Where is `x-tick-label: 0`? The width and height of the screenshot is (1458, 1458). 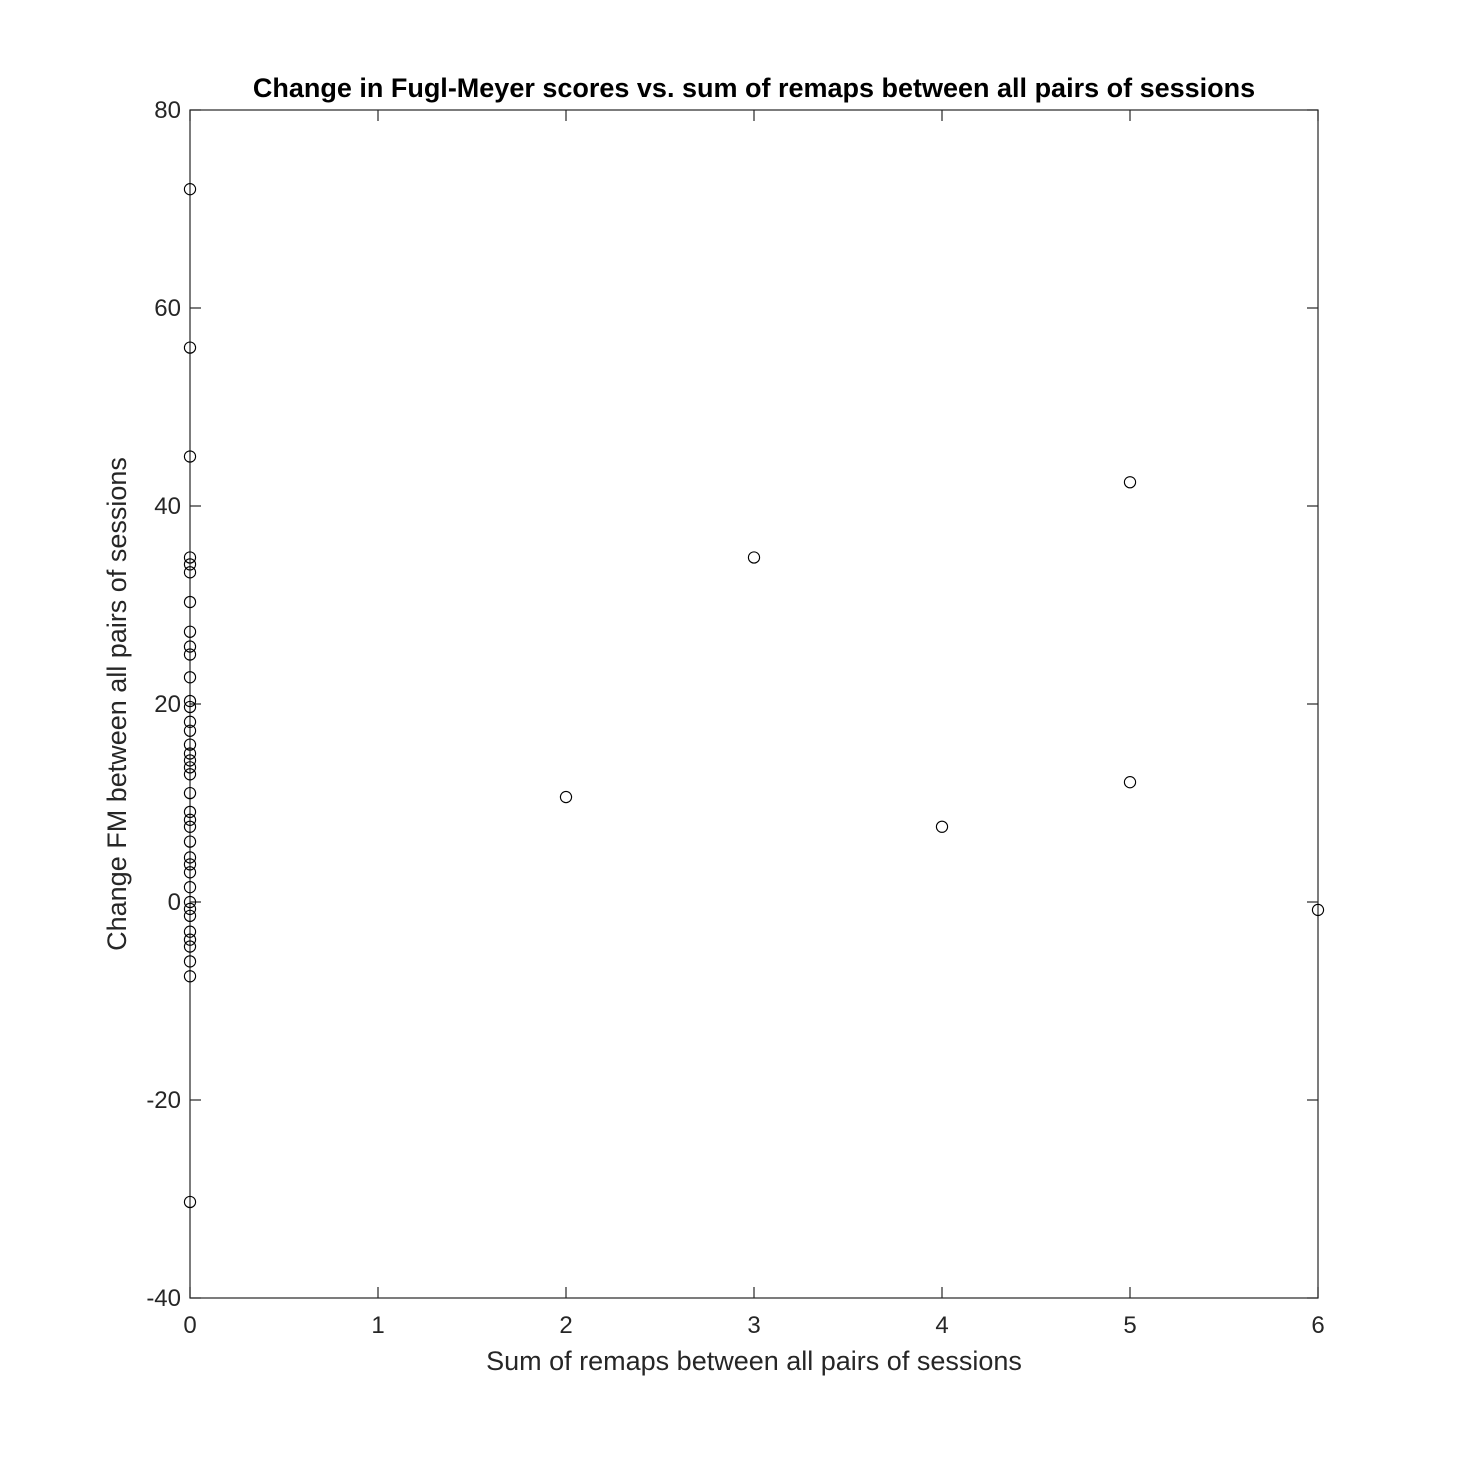
x-tick-label: 0 is located at coordinates (189, 1325).